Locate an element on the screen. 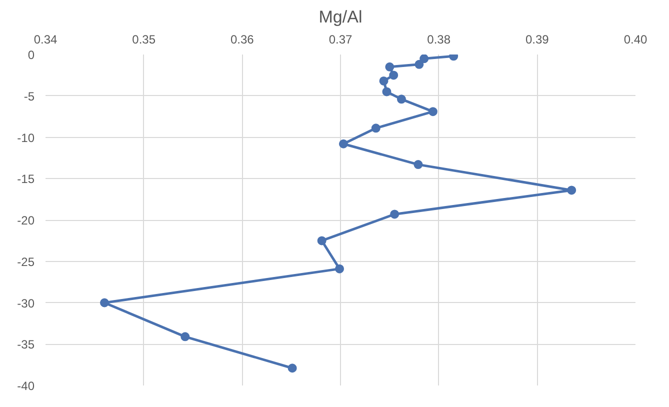 This screenshot has width=669, height=407. x-tick-label: 0.40 is located at coordinates (636, 39).